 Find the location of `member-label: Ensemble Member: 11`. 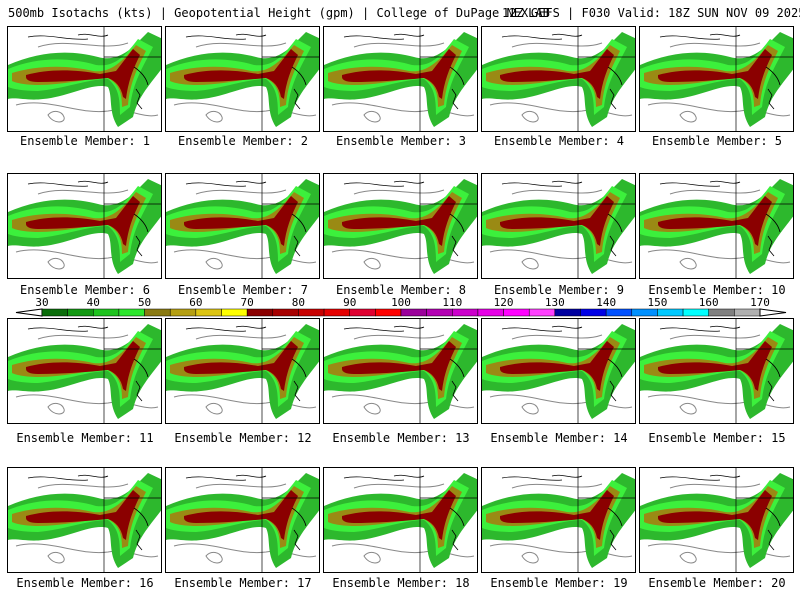

member-label: Ensemble Member: 11 is located at coordinates (85, 438).